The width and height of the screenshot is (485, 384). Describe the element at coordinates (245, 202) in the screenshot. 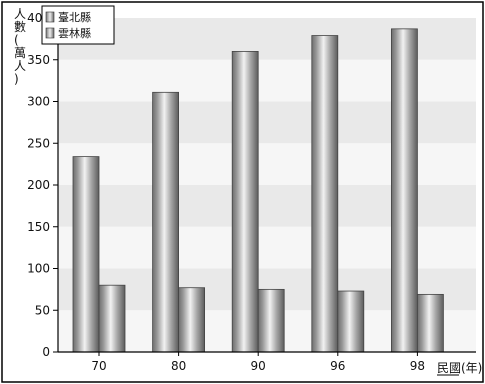

I see `bar-s0-c2` at that location.